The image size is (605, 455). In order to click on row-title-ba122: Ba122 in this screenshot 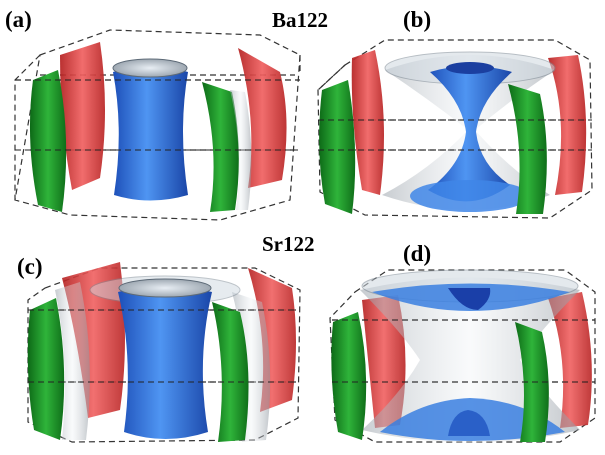, I will do `click(300, 20)`.